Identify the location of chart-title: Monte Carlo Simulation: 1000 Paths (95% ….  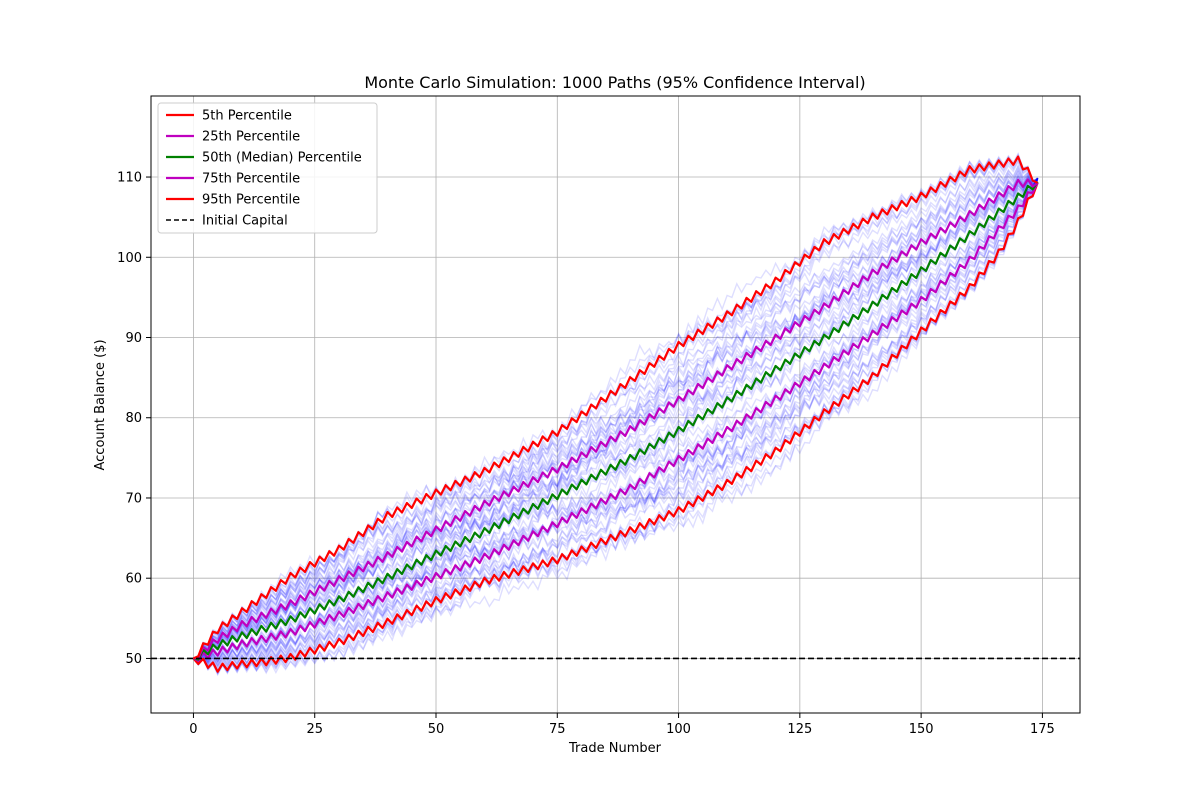
(614, 82).